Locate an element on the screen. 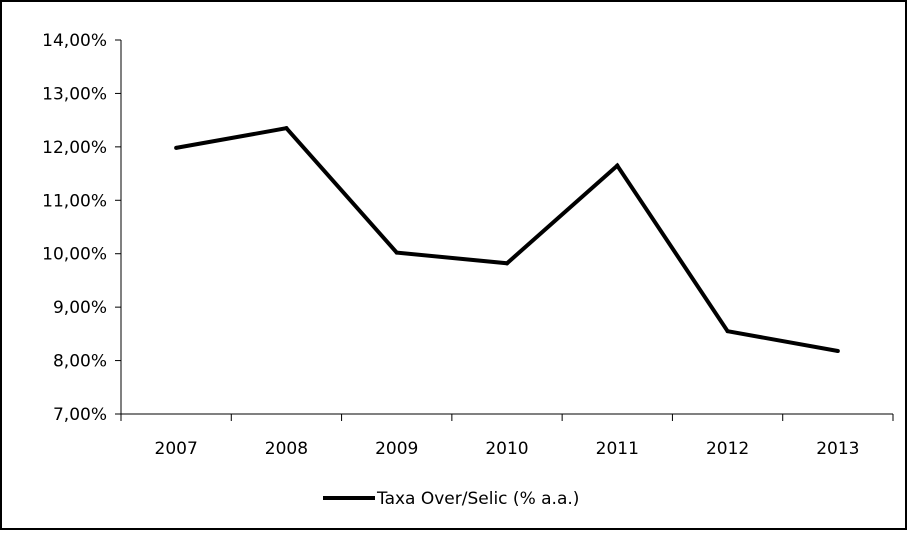  x-tick-label: 2012 is located at coordinates (727, 449).